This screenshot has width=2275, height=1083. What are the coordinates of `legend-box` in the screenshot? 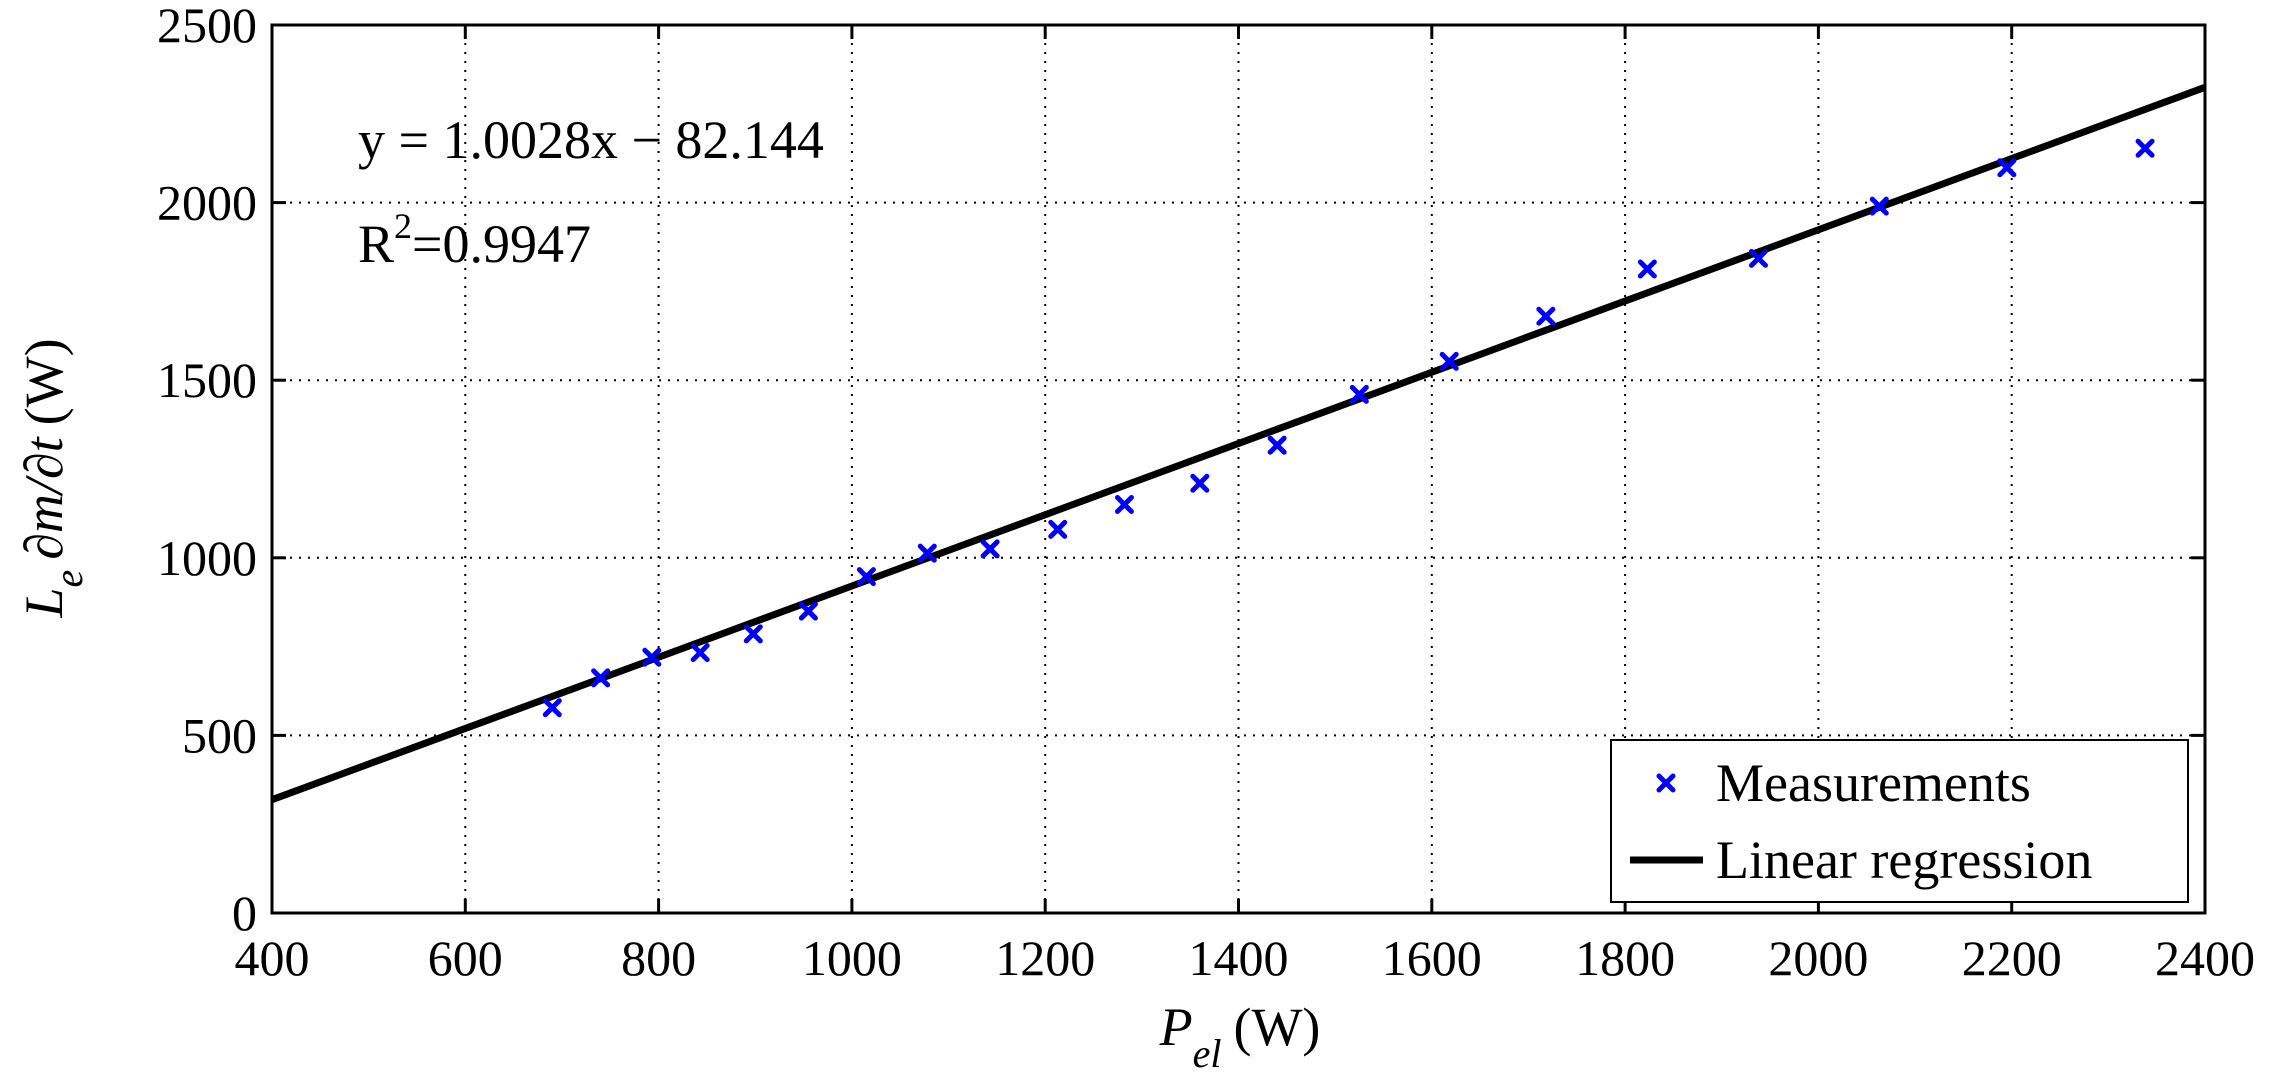 It's located at (1899, 821).